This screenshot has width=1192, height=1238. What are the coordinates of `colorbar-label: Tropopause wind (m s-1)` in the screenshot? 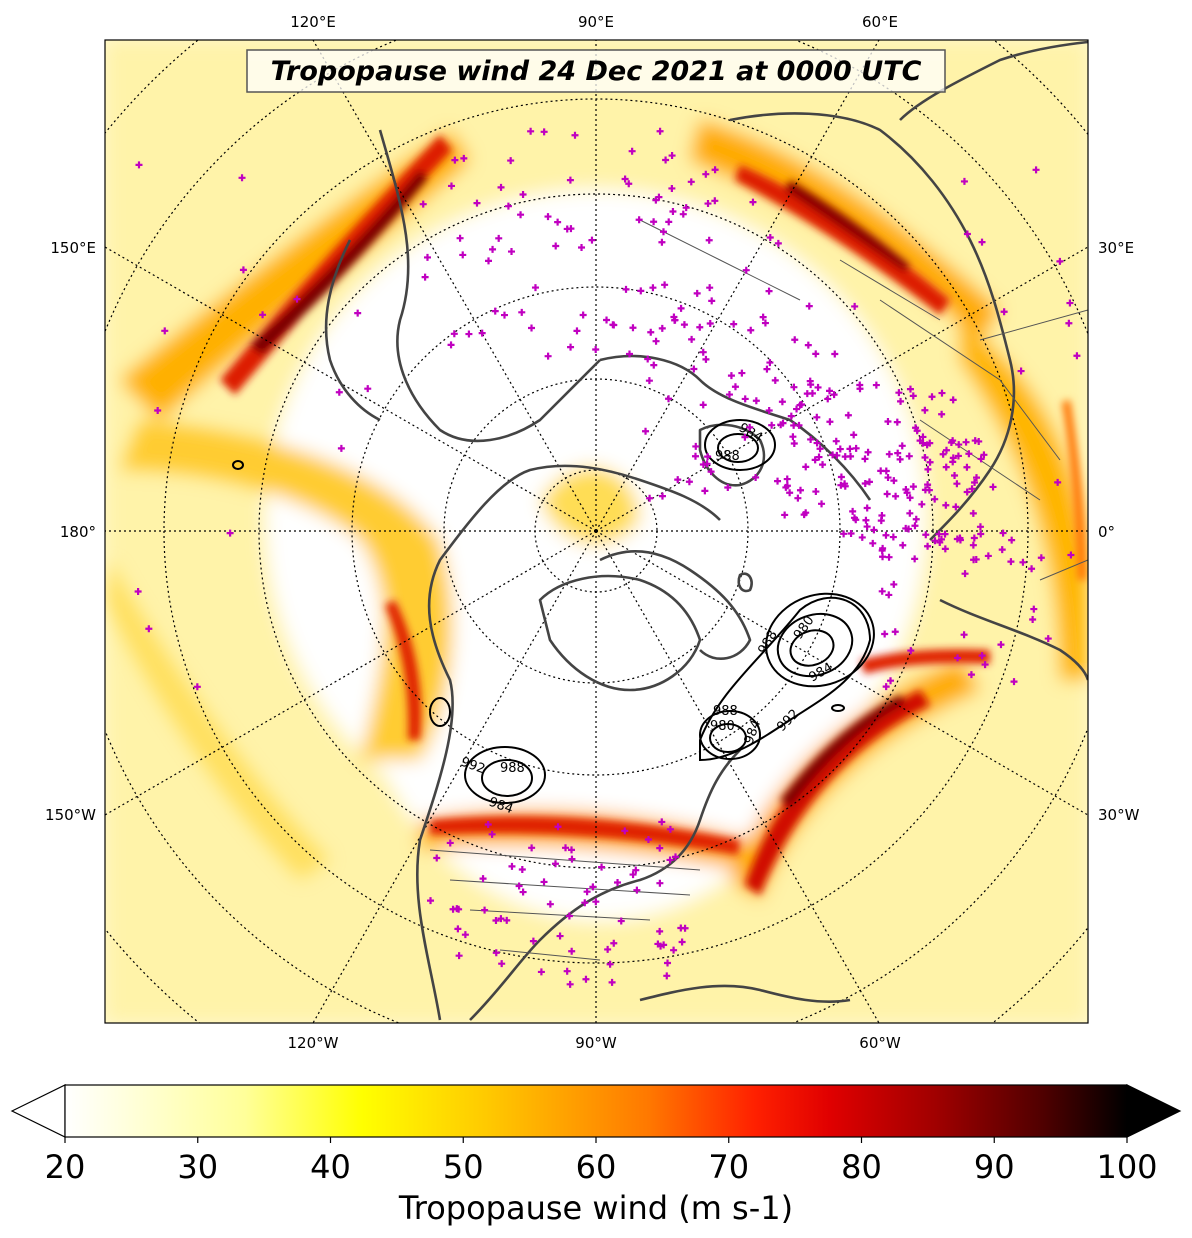 It's located at (595, 1208).